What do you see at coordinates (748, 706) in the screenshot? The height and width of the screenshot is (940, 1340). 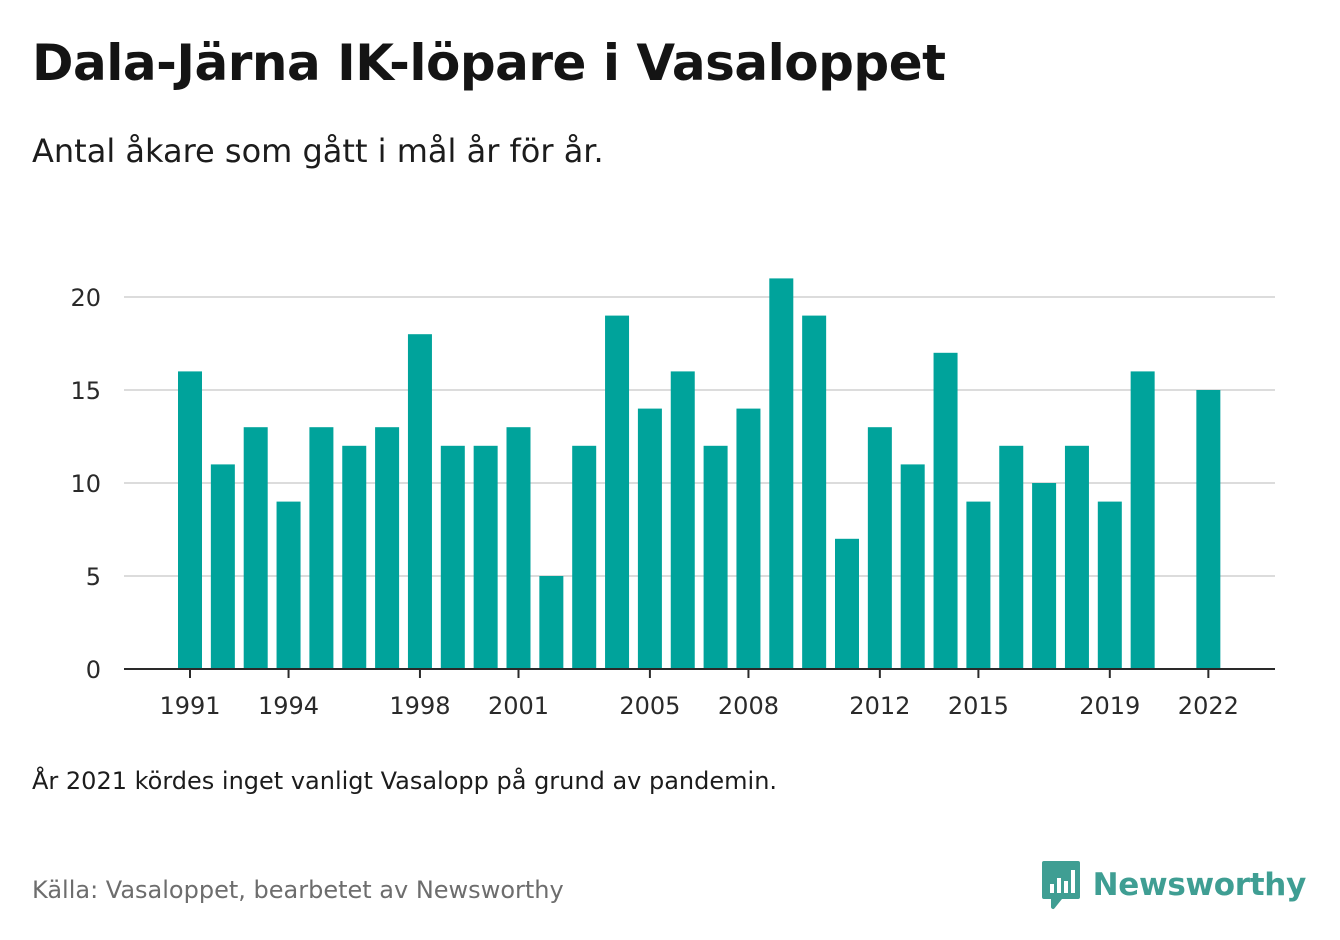 I see `x-tick-label: 2008` at bounding box center [748, 706].